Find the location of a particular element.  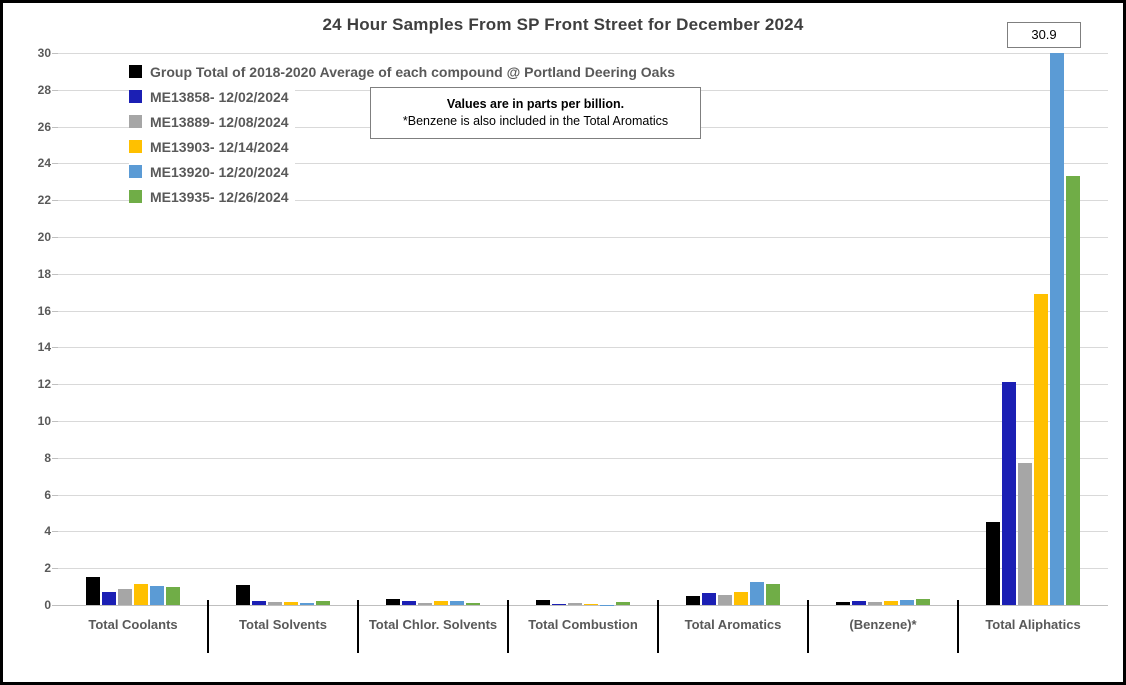

bar-ME13858-total-combustion is located at coordinates (559, 604).